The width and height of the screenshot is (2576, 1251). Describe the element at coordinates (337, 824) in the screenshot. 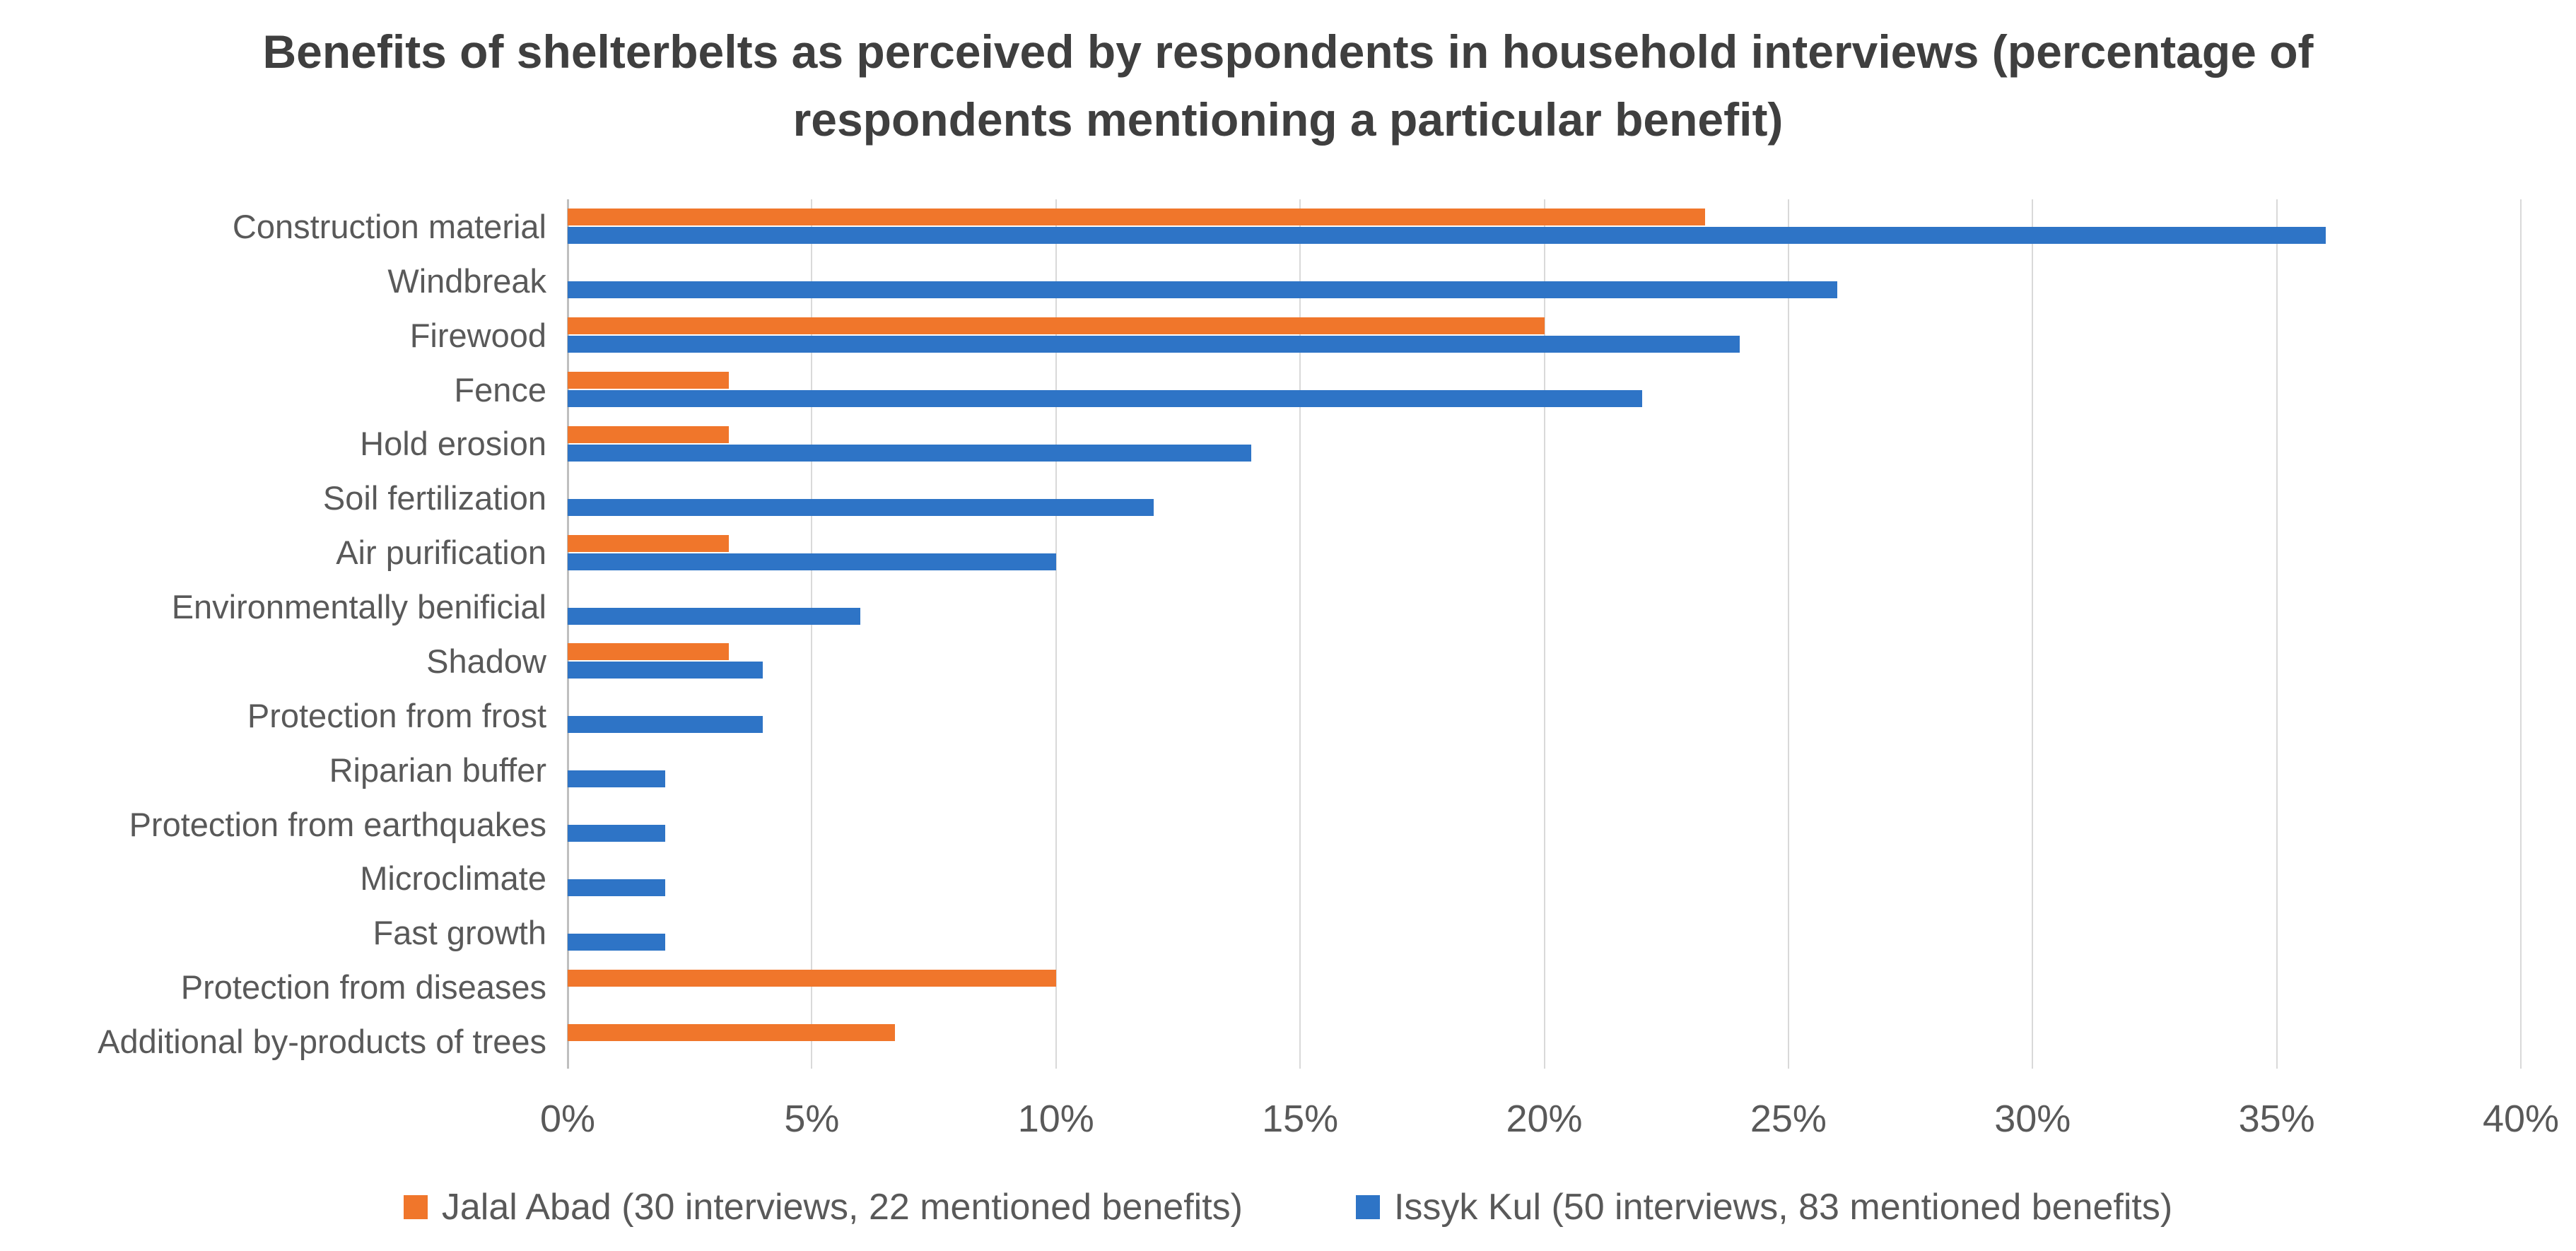

I see `category-label: Protection from earthquakes` at that location.